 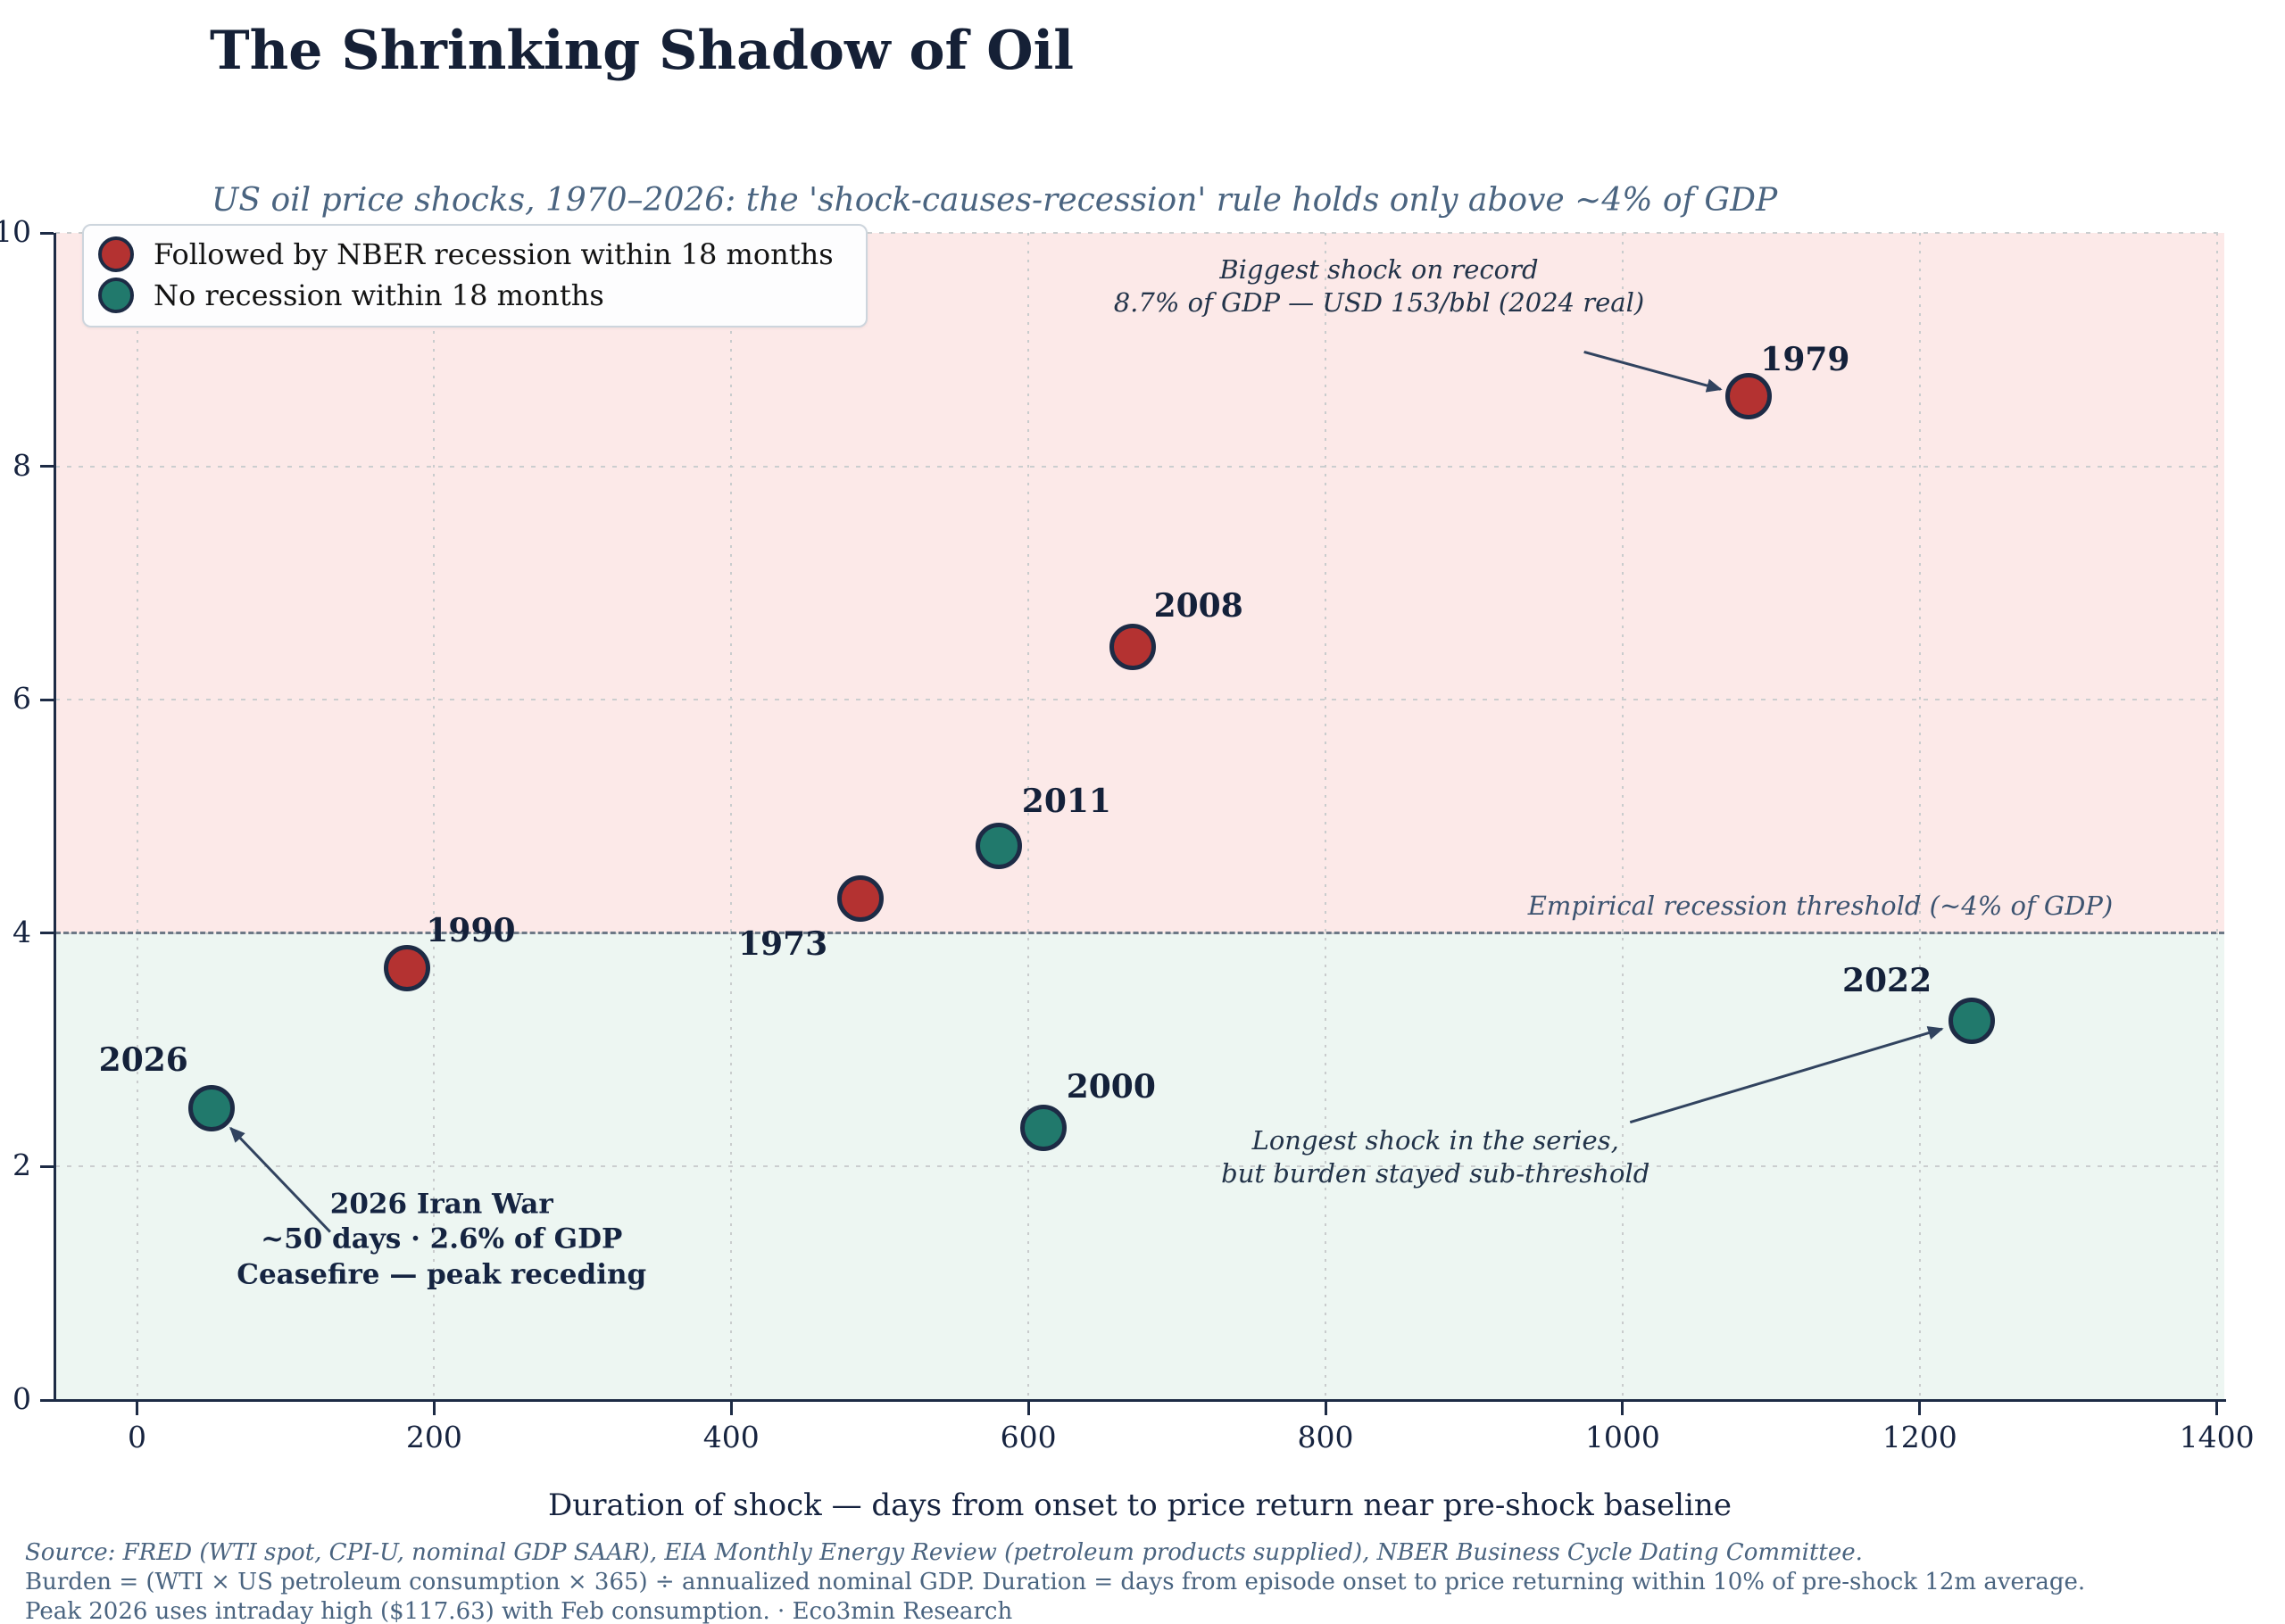 What do you see at coordinates (137, 1437) in the screenshot?
I see `tick-label-x-0: 0` at bounding box center [137, 1437].